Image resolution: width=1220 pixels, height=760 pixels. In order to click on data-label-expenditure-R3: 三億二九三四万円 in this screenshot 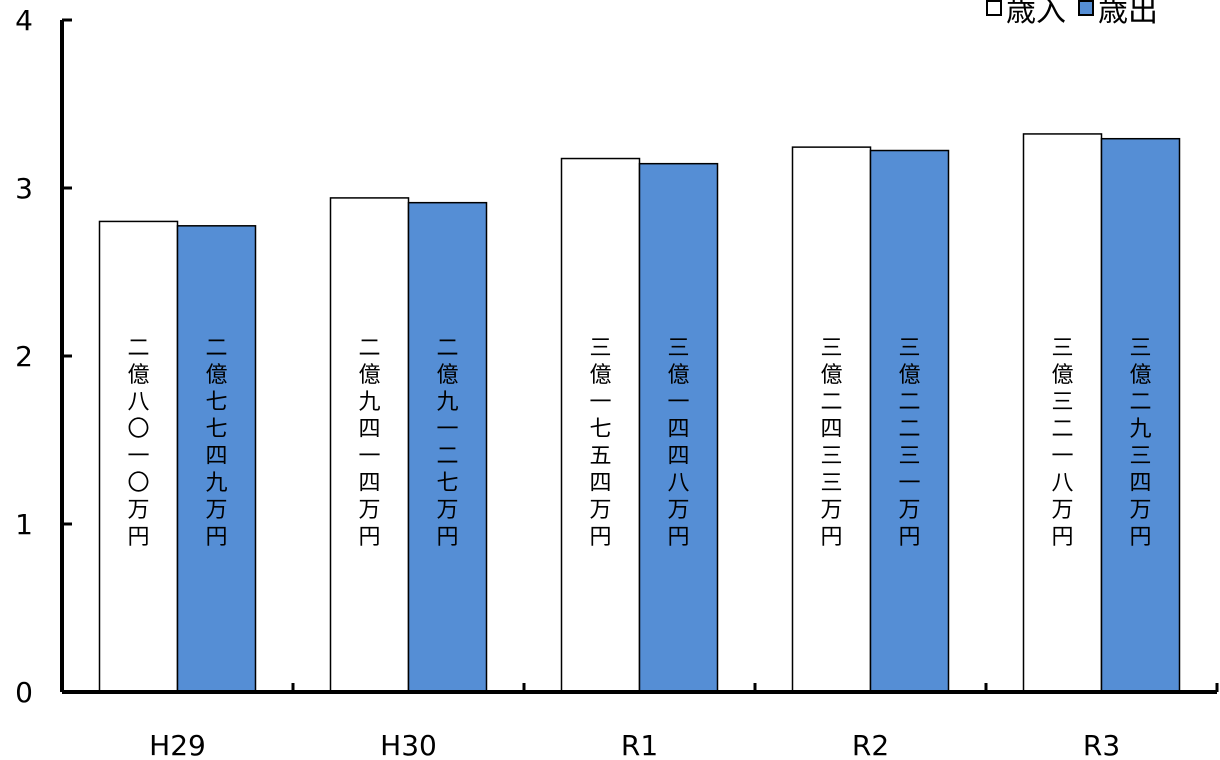, I will do `click(1140, 443)`.